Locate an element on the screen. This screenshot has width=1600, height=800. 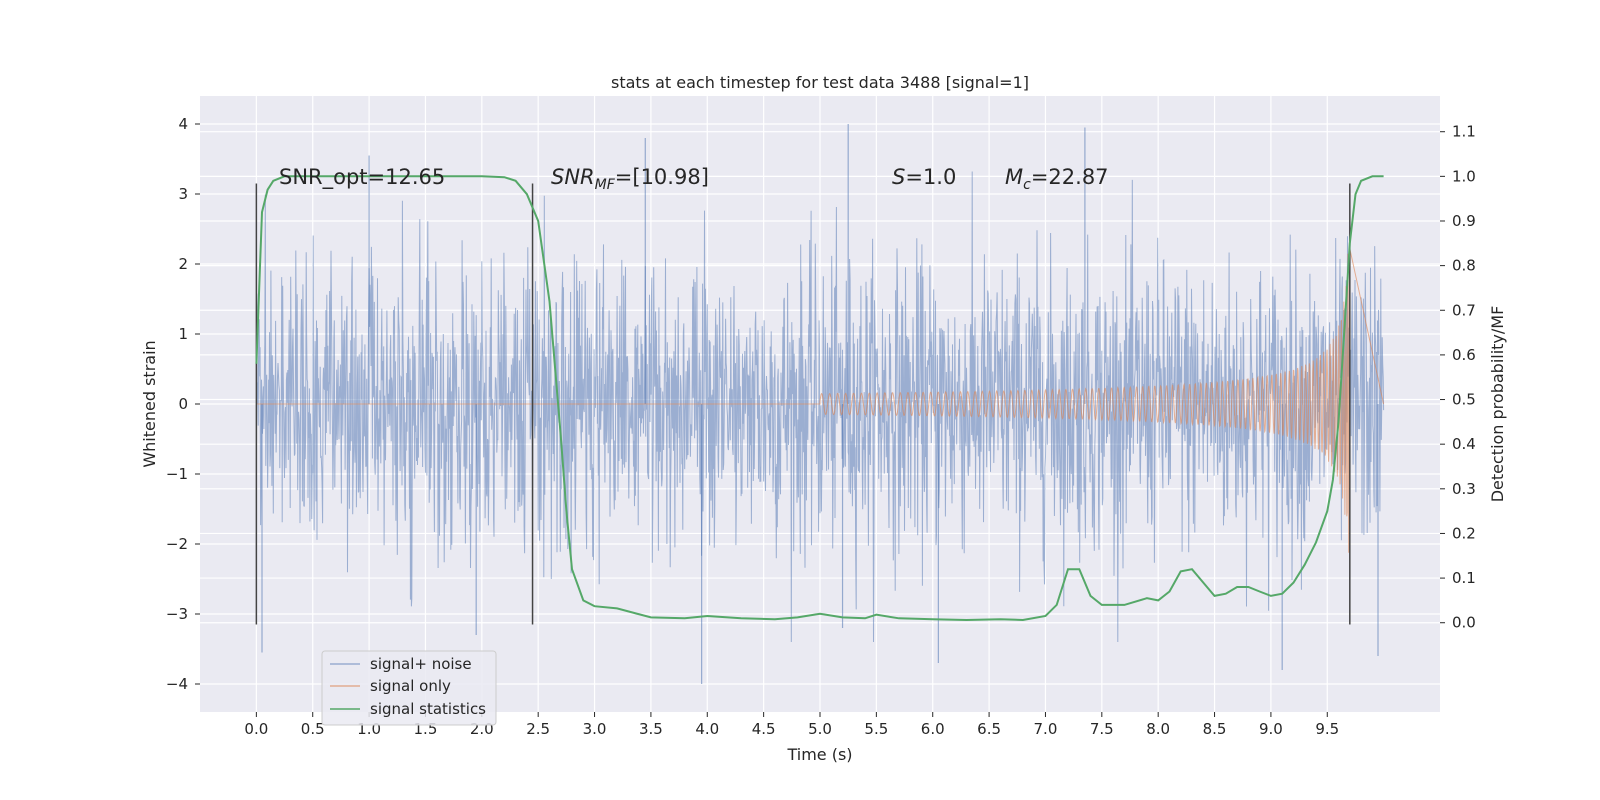
x-tick-label: 5.0 is located at coordinates (820, 729).